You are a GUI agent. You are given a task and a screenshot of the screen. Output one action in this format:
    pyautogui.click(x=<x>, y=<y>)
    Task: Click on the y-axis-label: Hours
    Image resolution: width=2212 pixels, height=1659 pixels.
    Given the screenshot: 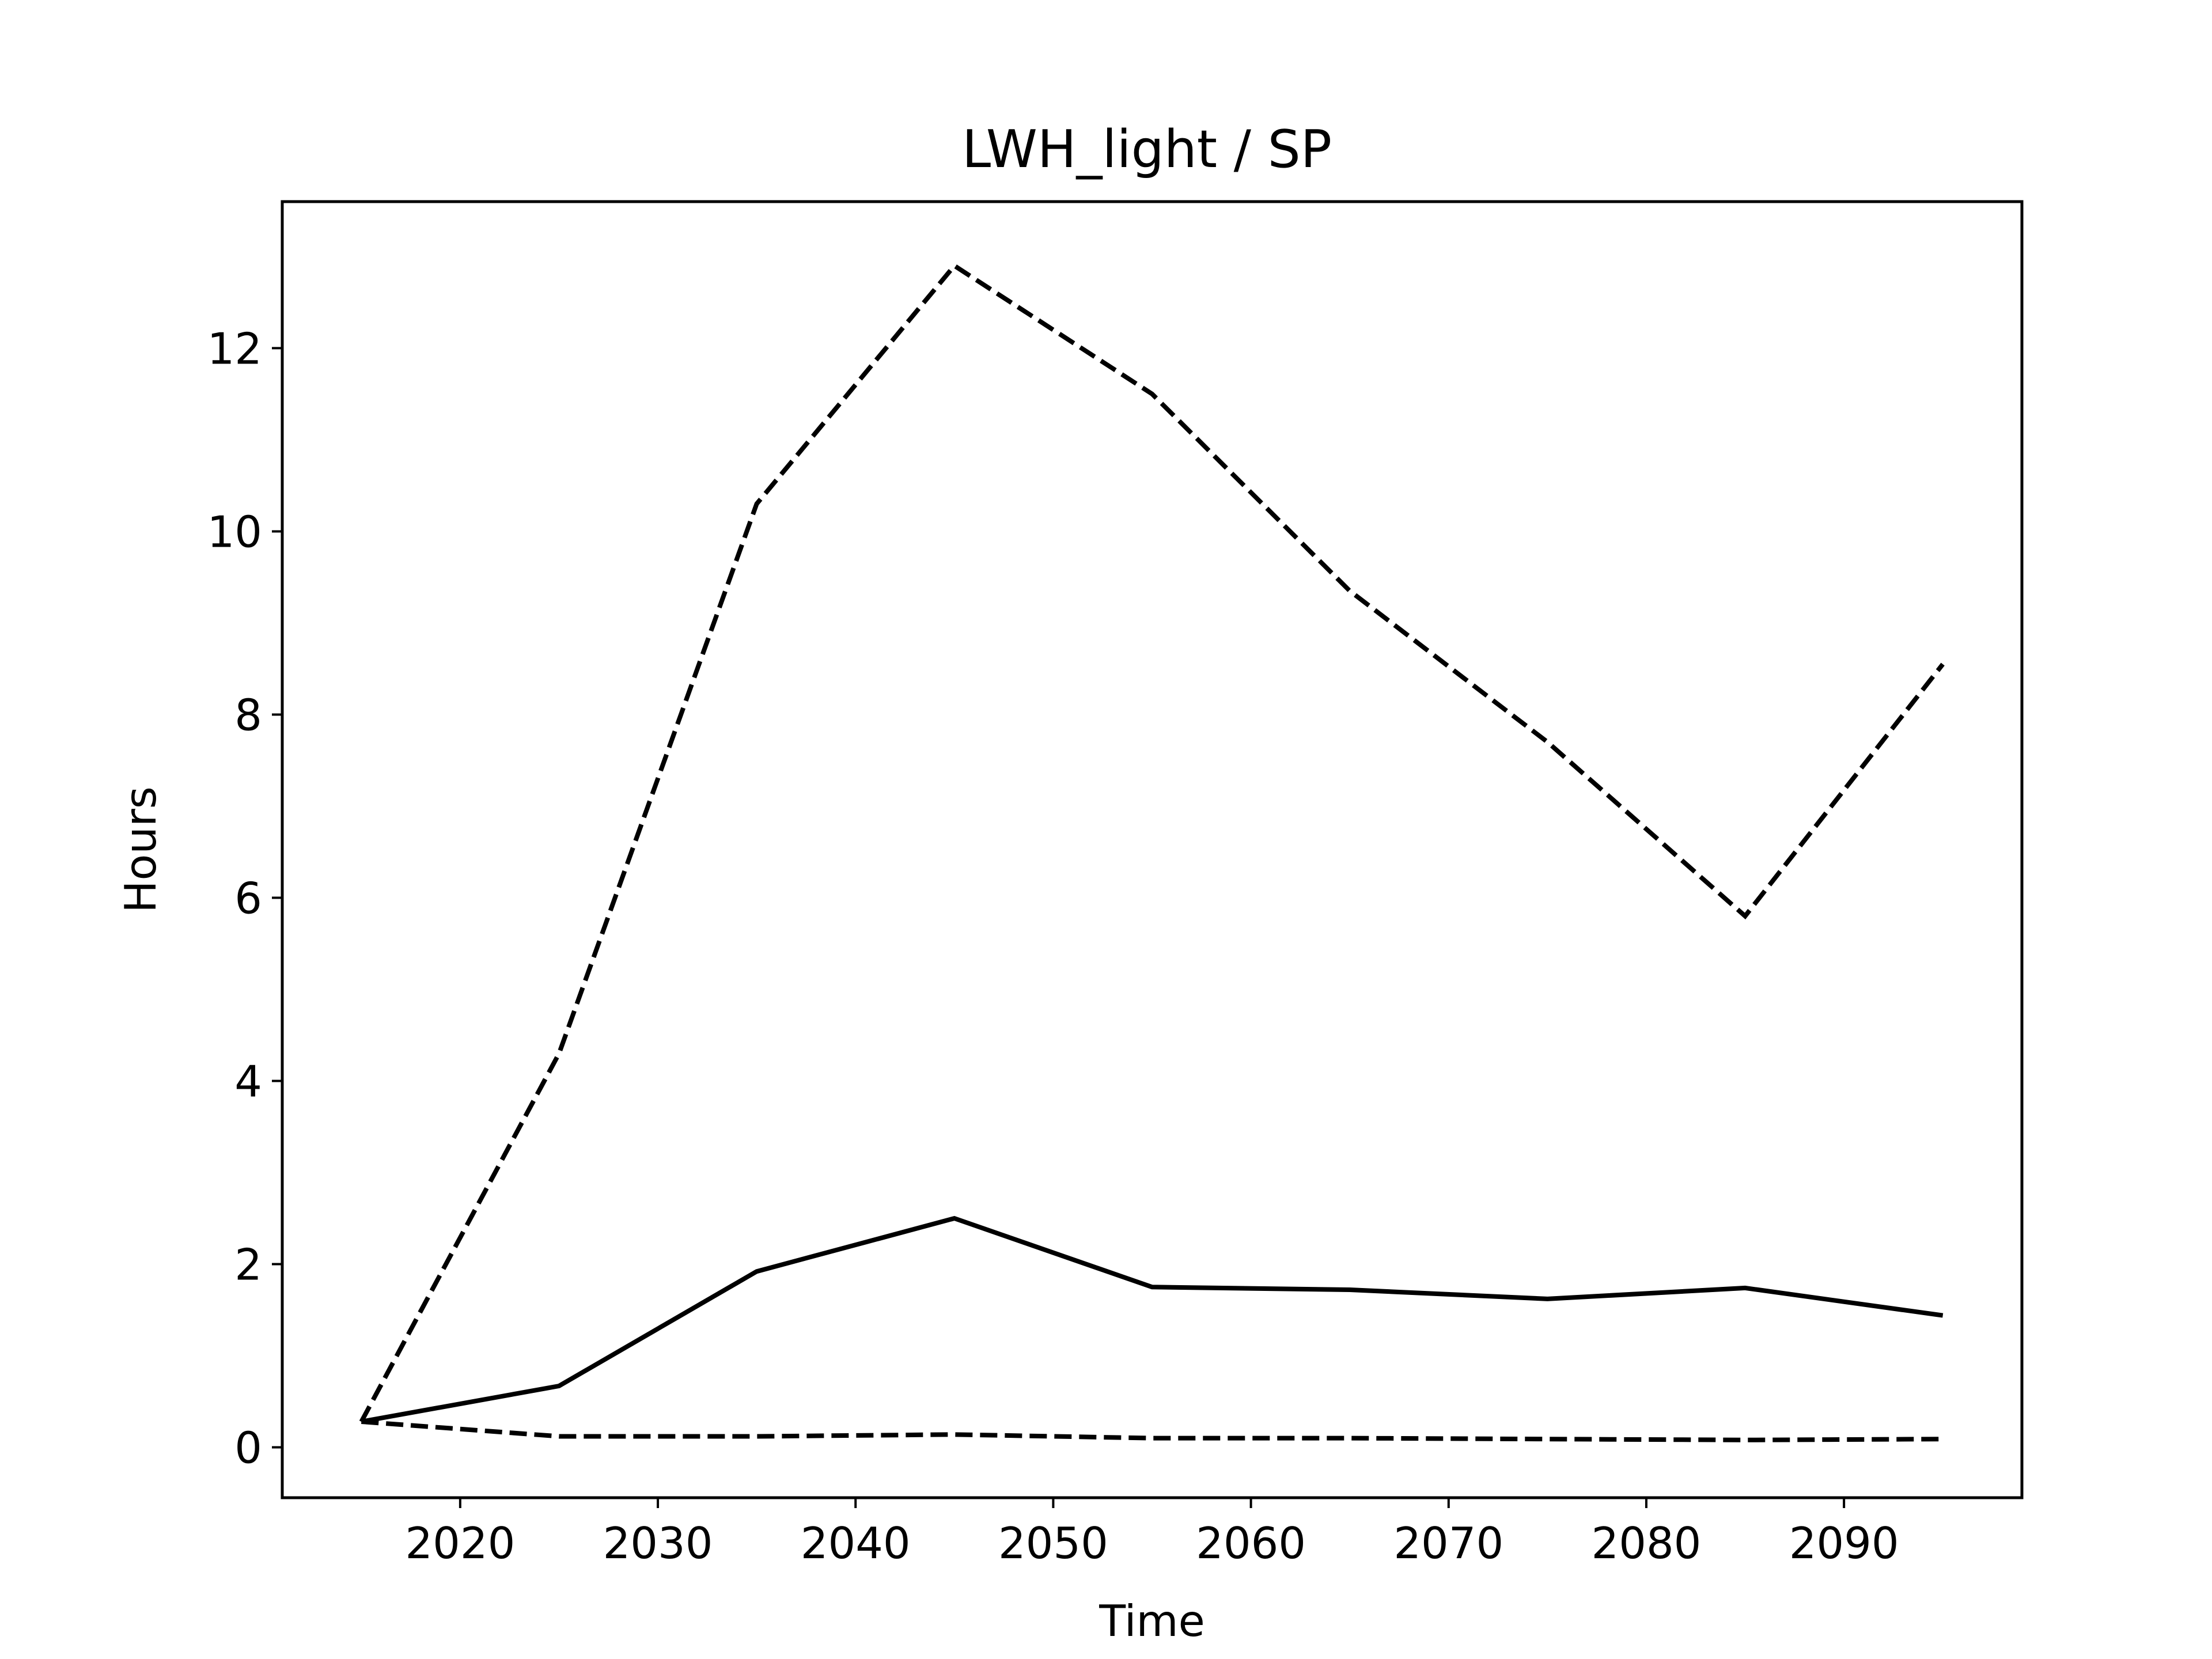 What is the action you would take?
    pyautogui.click(x=140, y=849)
    